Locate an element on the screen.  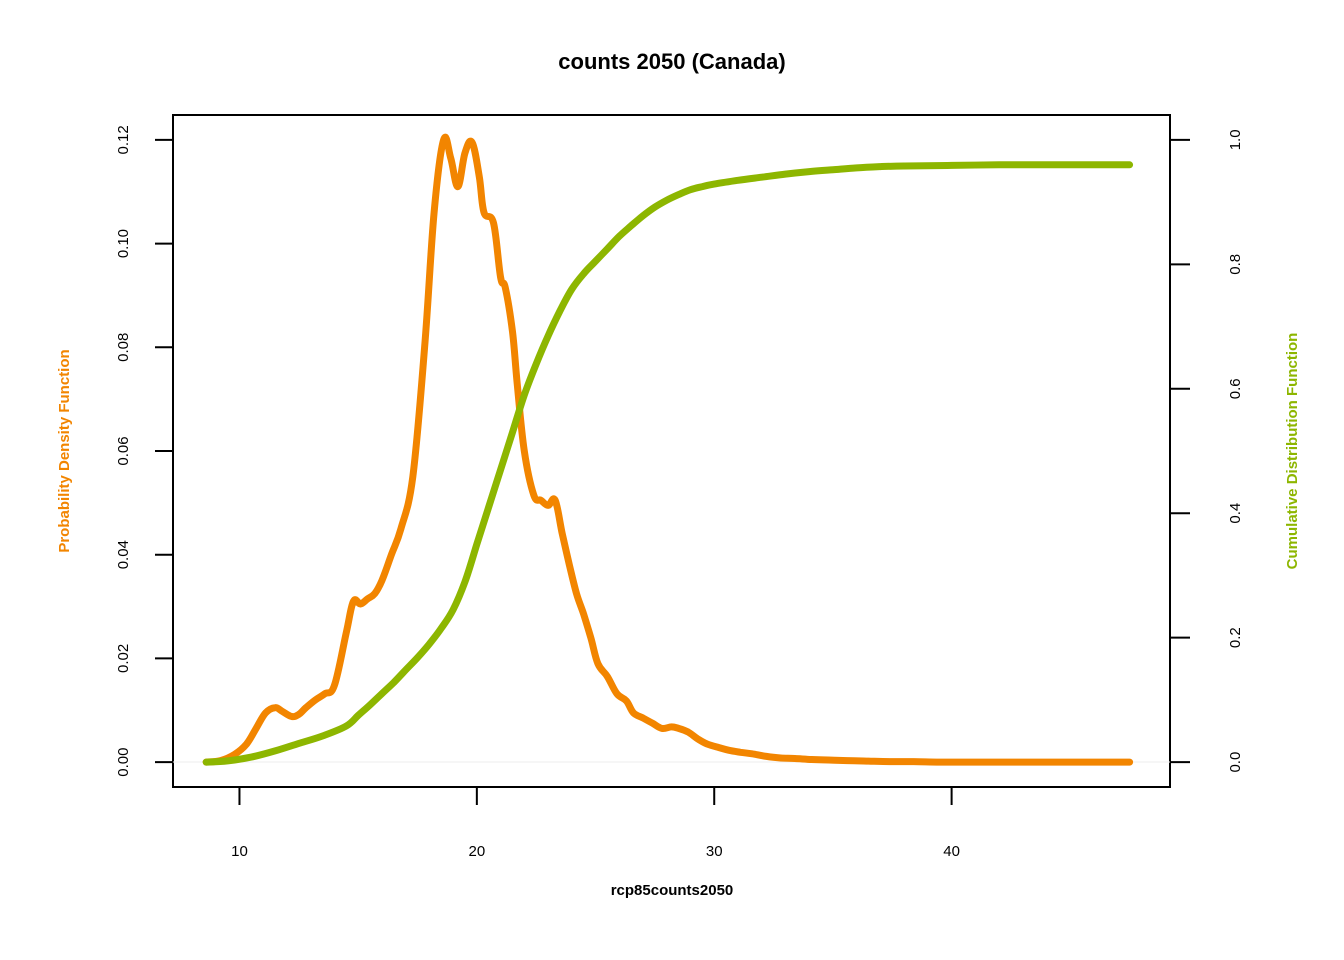
y-right-tick-label: 0.0 is located at coordinates (1235, 762).